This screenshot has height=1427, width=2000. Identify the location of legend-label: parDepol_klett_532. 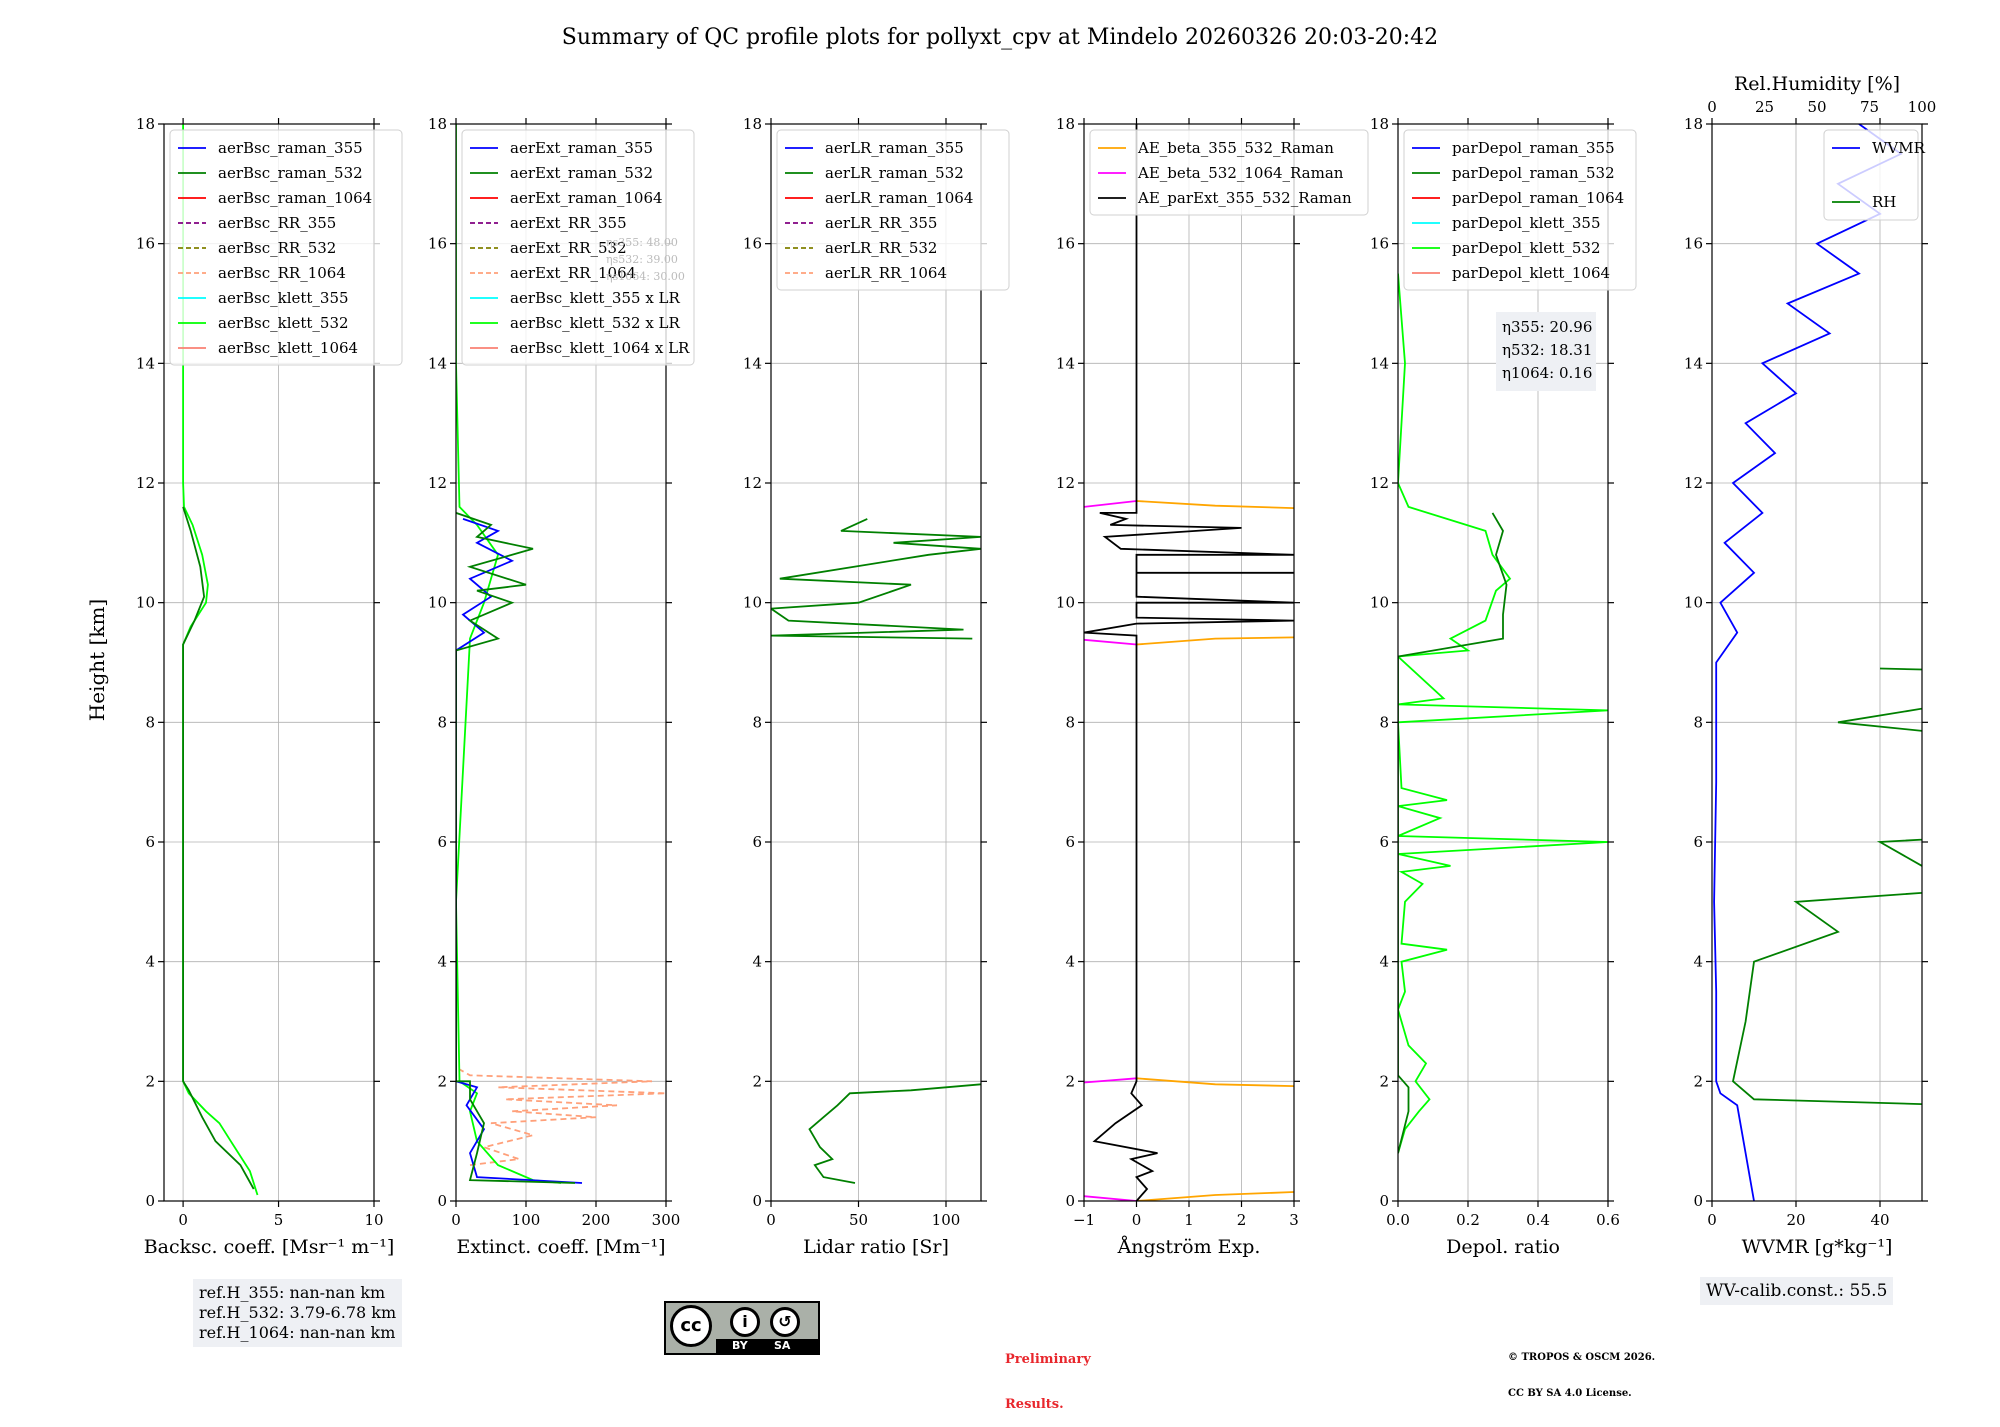
(1526, 248).